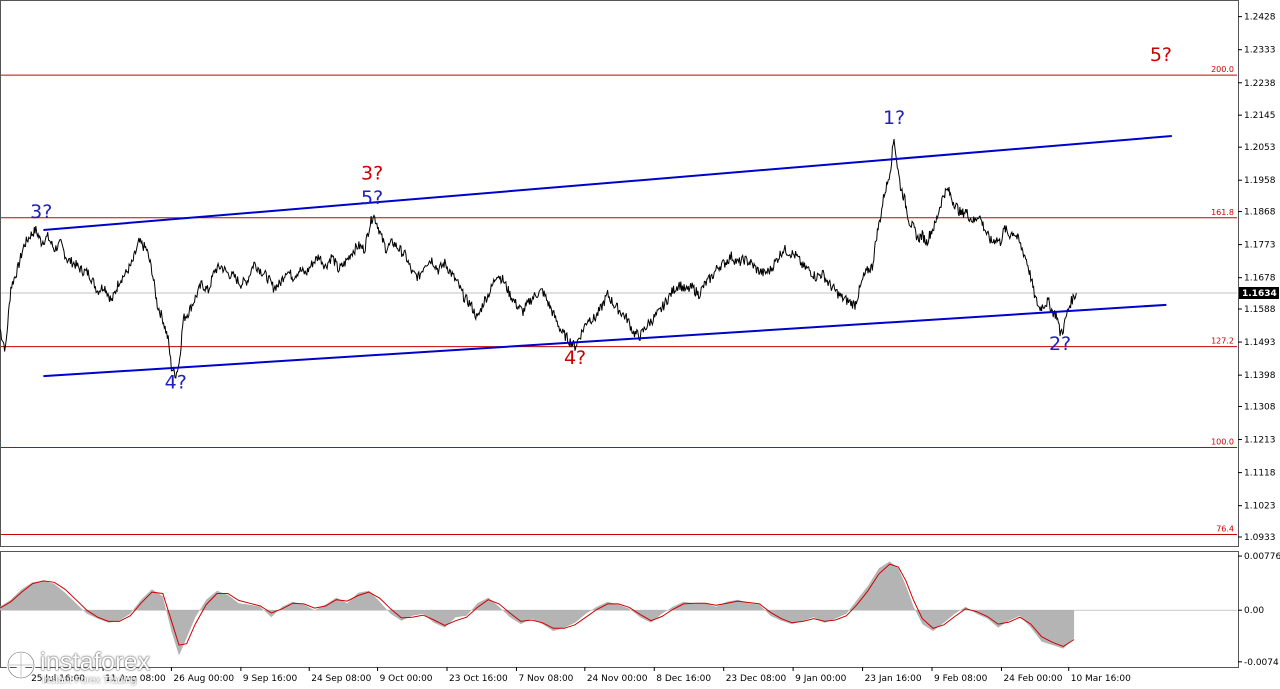 This screenshot has height=689, width=1280. I want to click on oscillator-tick-label: -0.0074, so click(1261, 663).